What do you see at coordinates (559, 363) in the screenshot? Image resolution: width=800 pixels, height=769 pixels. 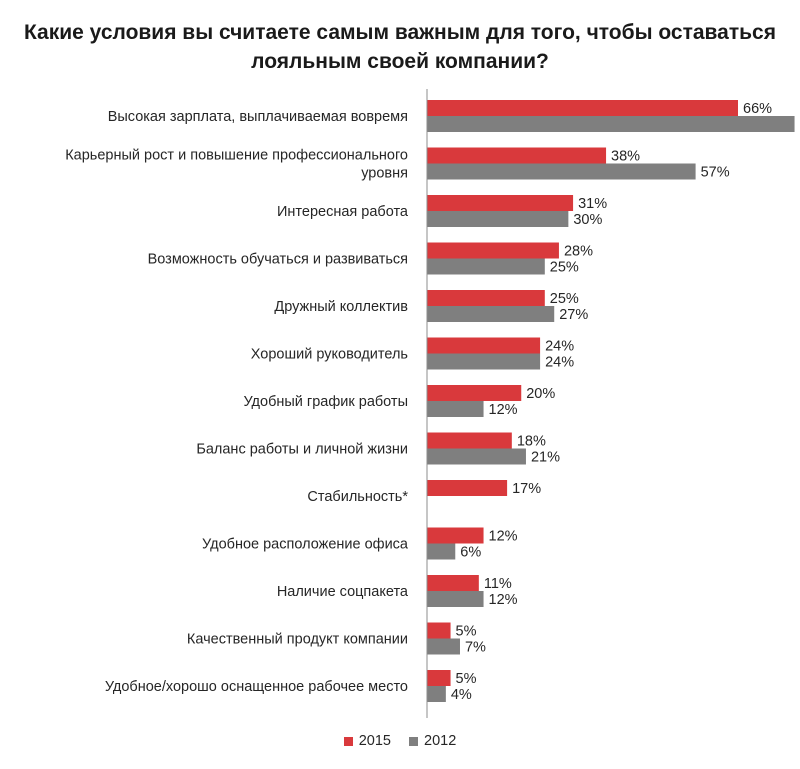 I see `data-label-2012: 24%` at bounding box center [559, 363].